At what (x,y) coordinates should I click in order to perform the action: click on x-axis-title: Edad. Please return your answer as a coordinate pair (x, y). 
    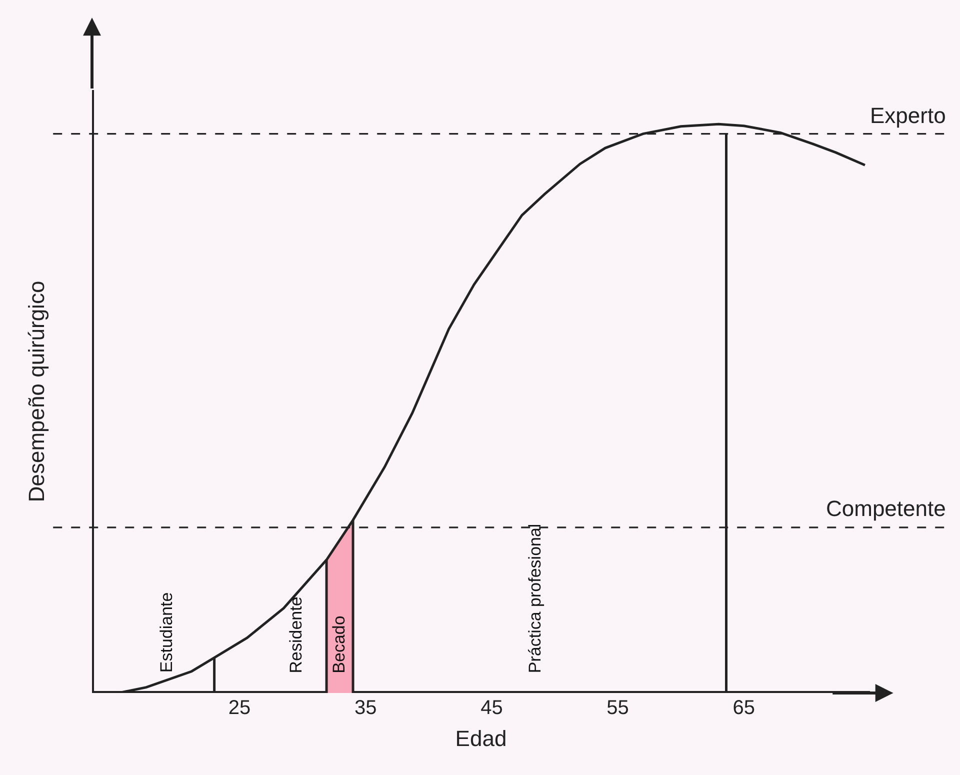
    Looking at the image, I should click on (481, 738).